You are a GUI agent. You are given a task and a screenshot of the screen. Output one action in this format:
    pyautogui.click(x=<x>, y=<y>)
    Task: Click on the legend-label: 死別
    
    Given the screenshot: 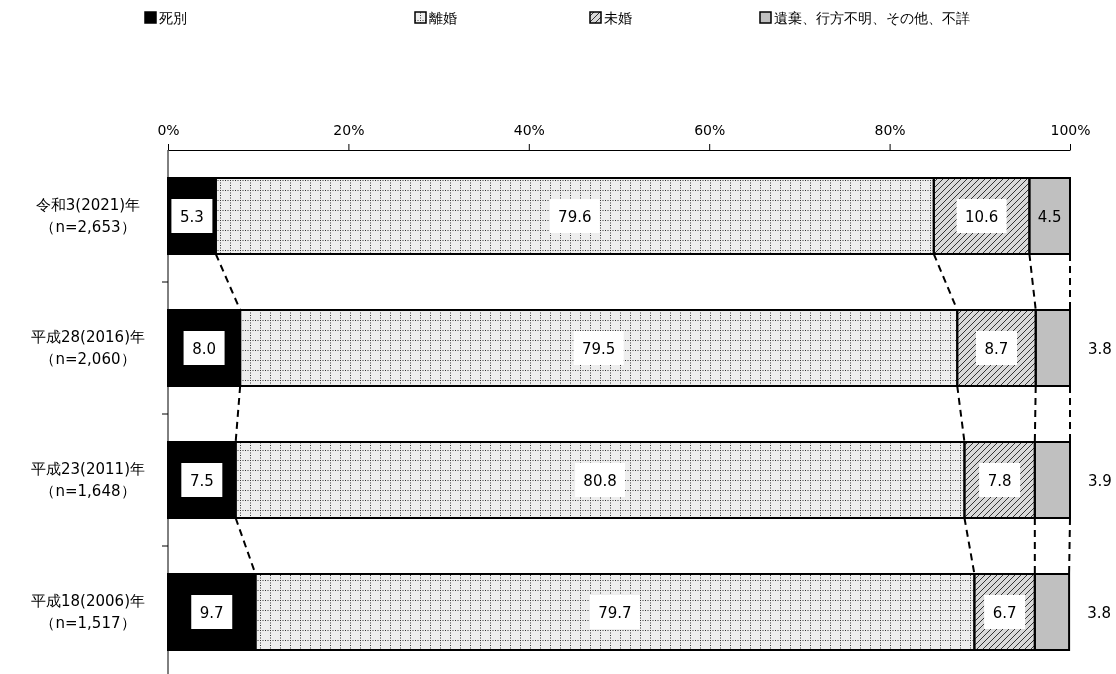 What is the action you would take?
    pyautogui.click(x=173, y=18)
    